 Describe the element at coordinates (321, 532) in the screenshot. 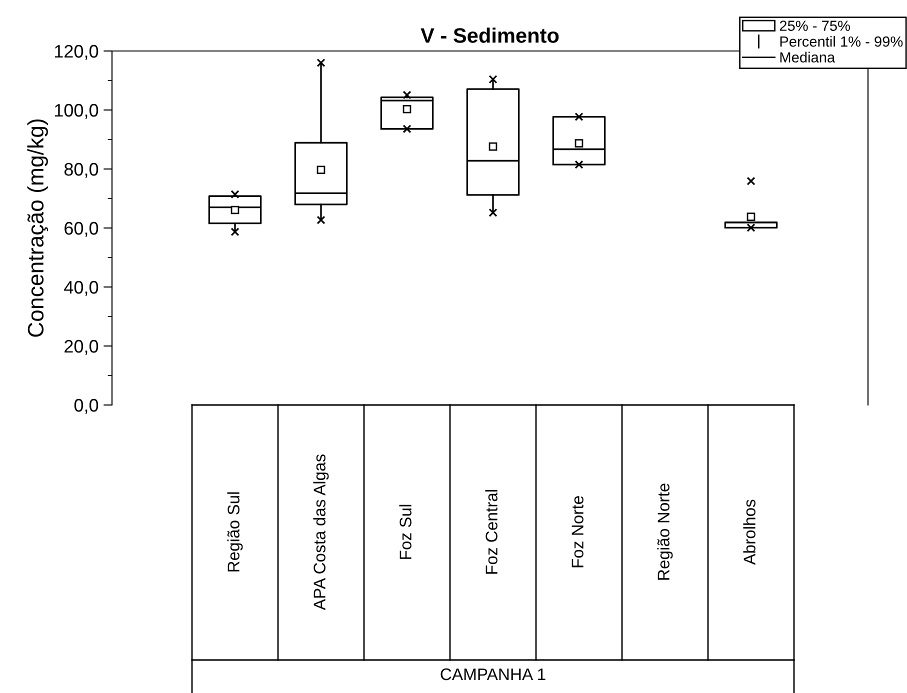

I see `x-tick-label: APA Costa das Algas` at that location.